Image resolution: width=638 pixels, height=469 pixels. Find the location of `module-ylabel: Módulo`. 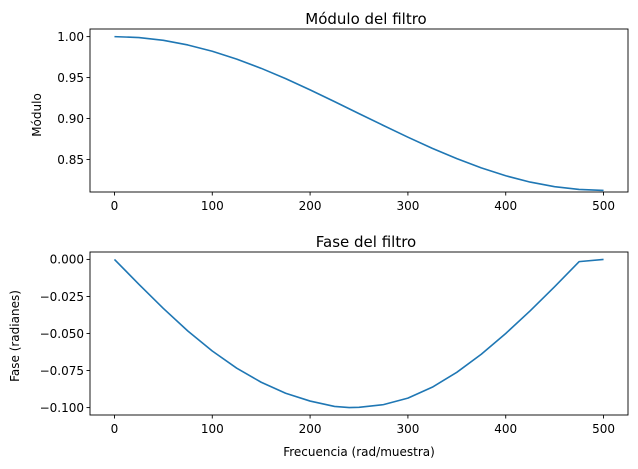

module-ylabel: Módulo is located at coordinates (37, 115).